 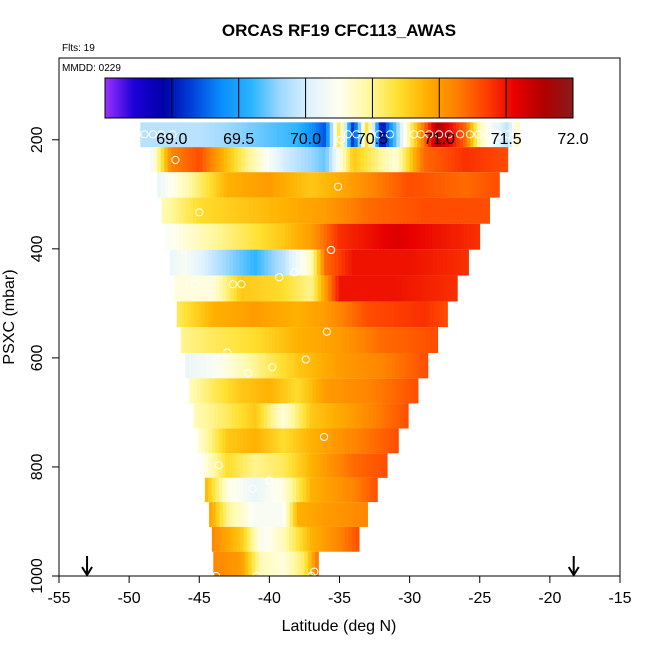 What do you see at coordinates (339, 591) in the screenshot?
I see `x-axis: -55 -50 -45 -40 -35 -30 -25 -20 -15` at bounding box center [339, 591].